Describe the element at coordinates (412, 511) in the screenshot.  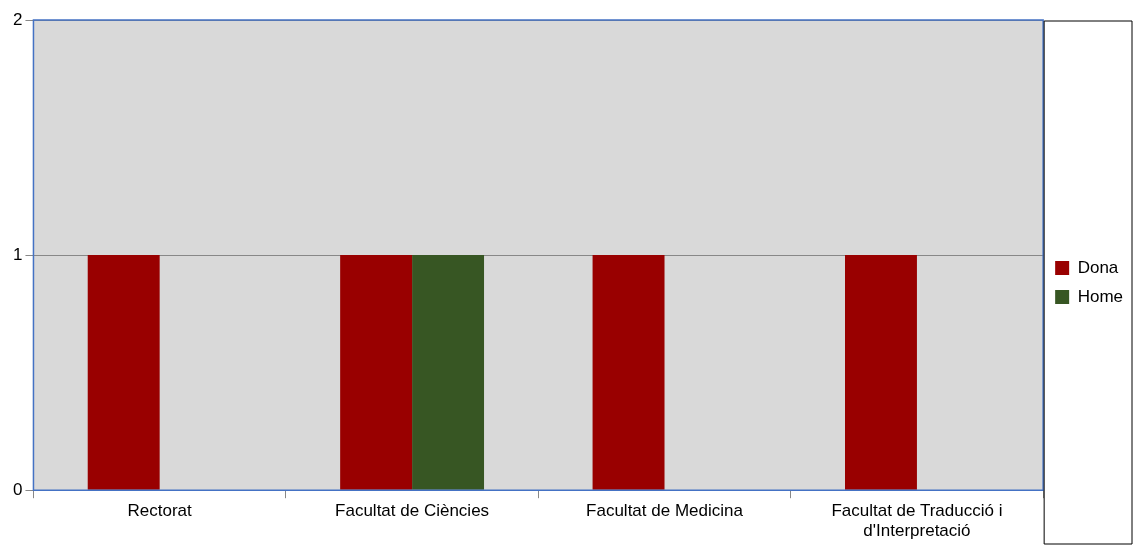
I see `x-tick-label: Facultat de Ciències` at that location.